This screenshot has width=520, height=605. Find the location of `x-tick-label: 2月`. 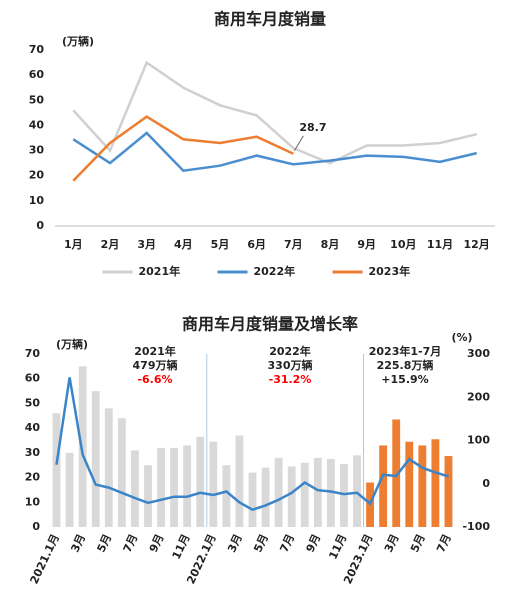

x-tick-label: 2月 is located at coordinates (110, 244).